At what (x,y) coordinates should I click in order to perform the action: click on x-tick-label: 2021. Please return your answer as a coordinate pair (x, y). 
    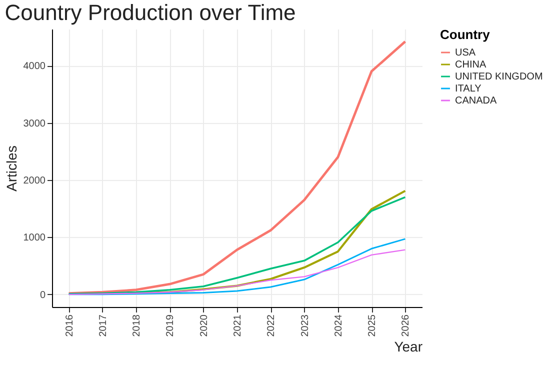
    Looking at the image, I should click on (238, 325).